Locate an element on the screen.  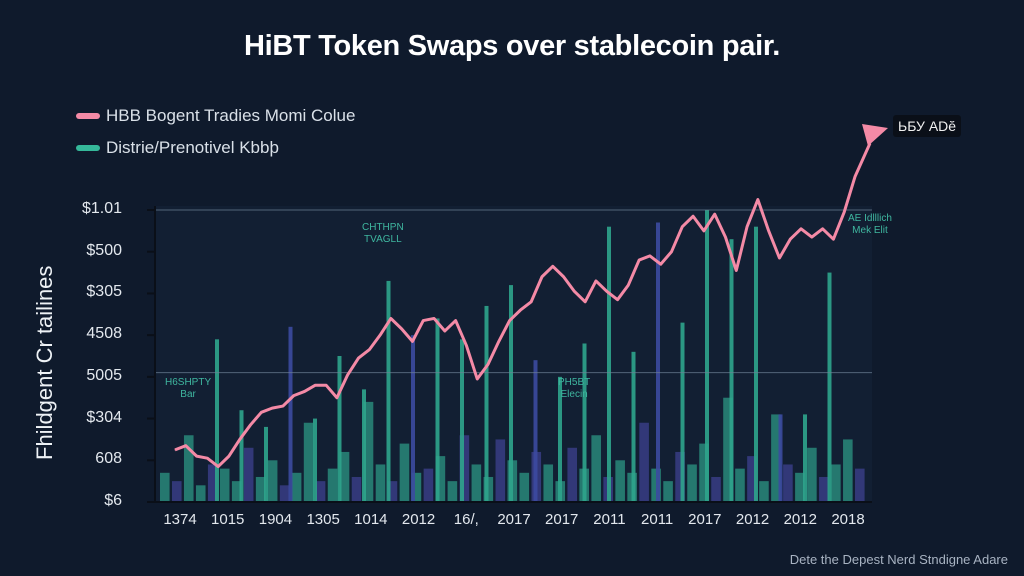
y-tick-label: 4508 is located at coordinates (104, 334).